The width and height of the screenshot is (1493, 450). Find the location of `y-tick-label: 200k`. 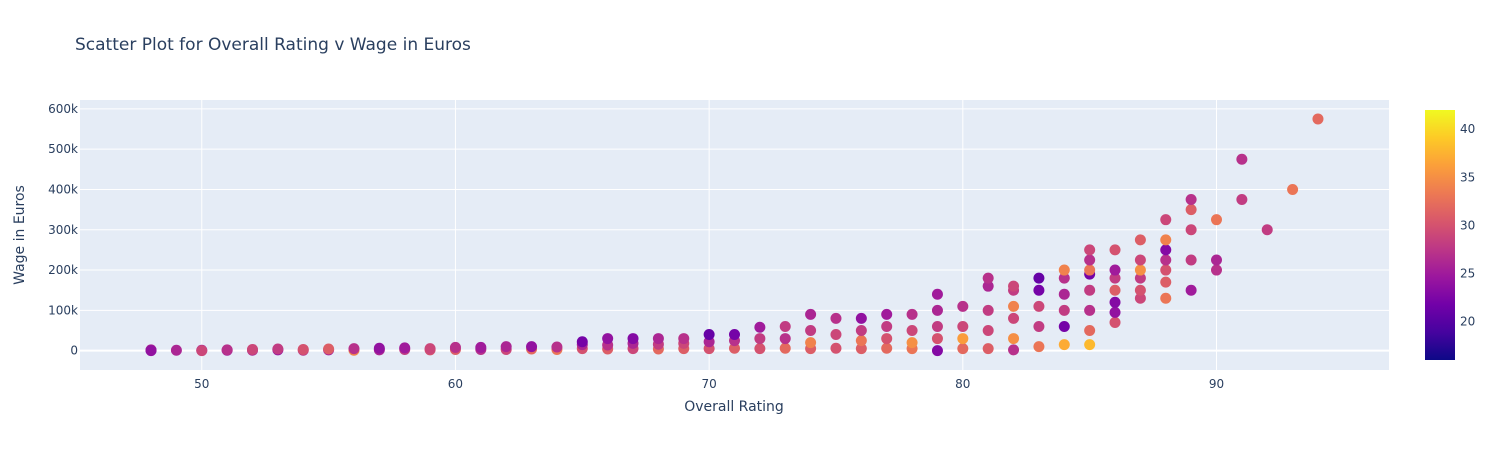

y-tick-label: 200k is located at coordinates (63, 270).